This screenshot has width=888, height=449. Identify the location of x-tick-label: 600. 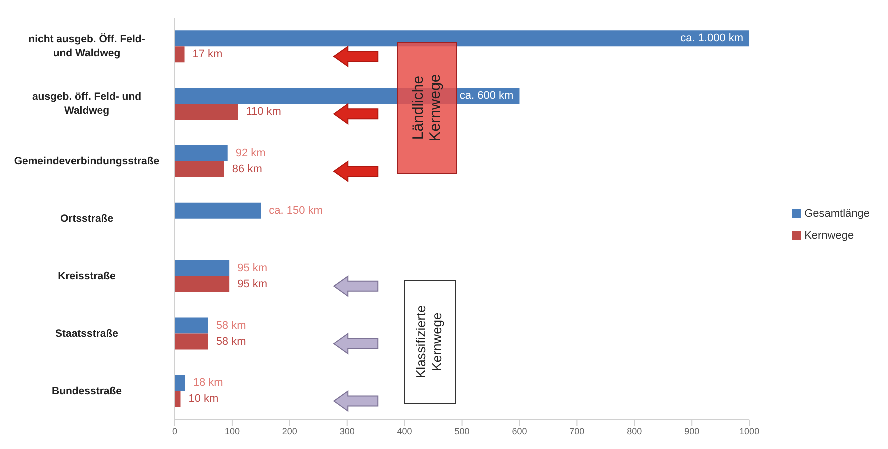
(520, 431).